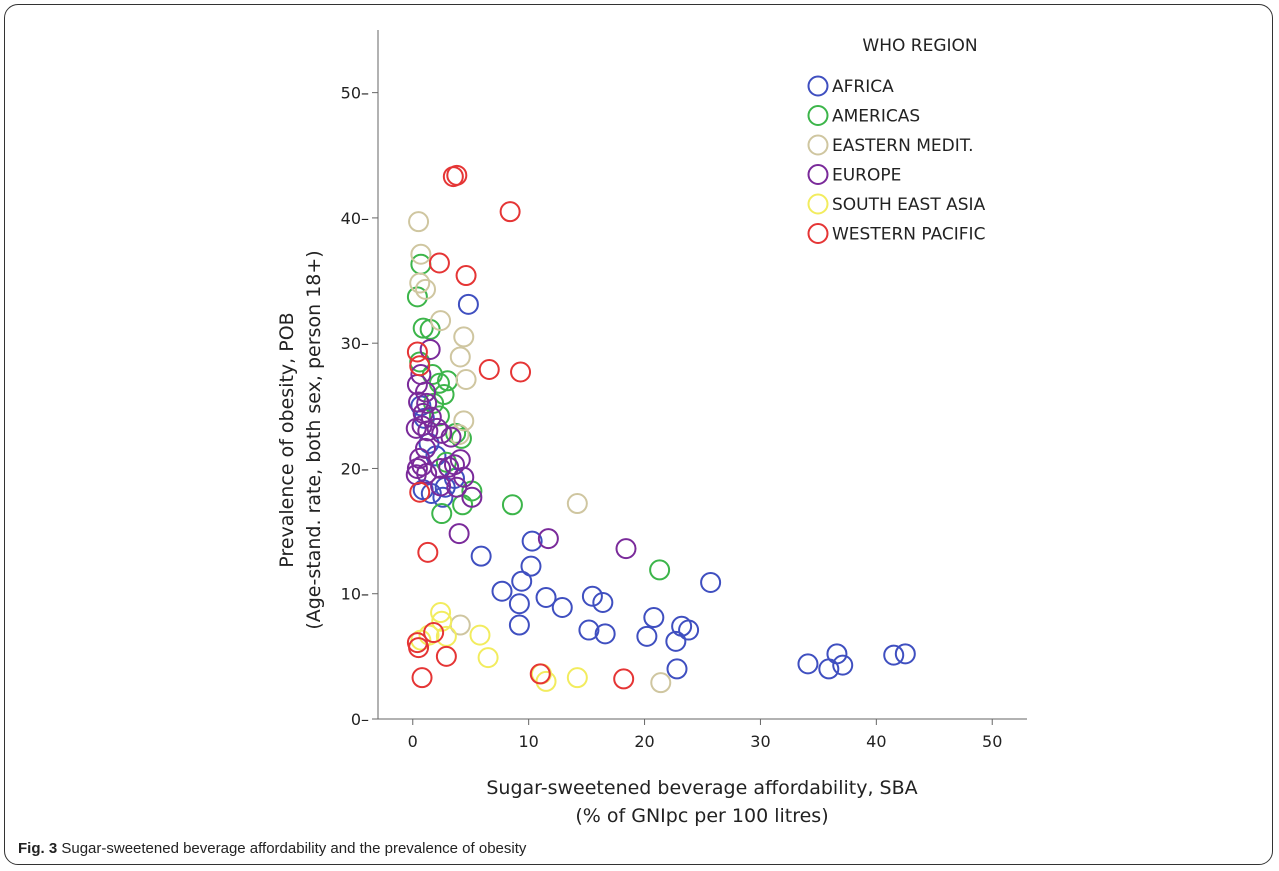  What do you see at coordinates (38, 848) in the screenshot?
I see `caption-label: Fig. 3` at bounding box center [38, 848].